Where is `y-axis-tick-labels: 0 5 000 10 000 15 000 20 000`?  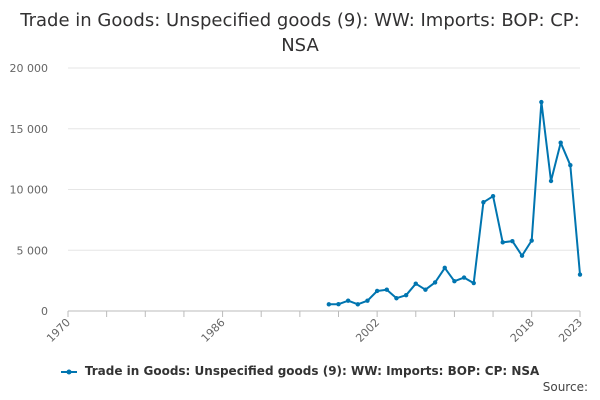
y-axis-tick-labels: 0 5 000 10 000 15 000 20 000 is located at coordinates (29, 190).